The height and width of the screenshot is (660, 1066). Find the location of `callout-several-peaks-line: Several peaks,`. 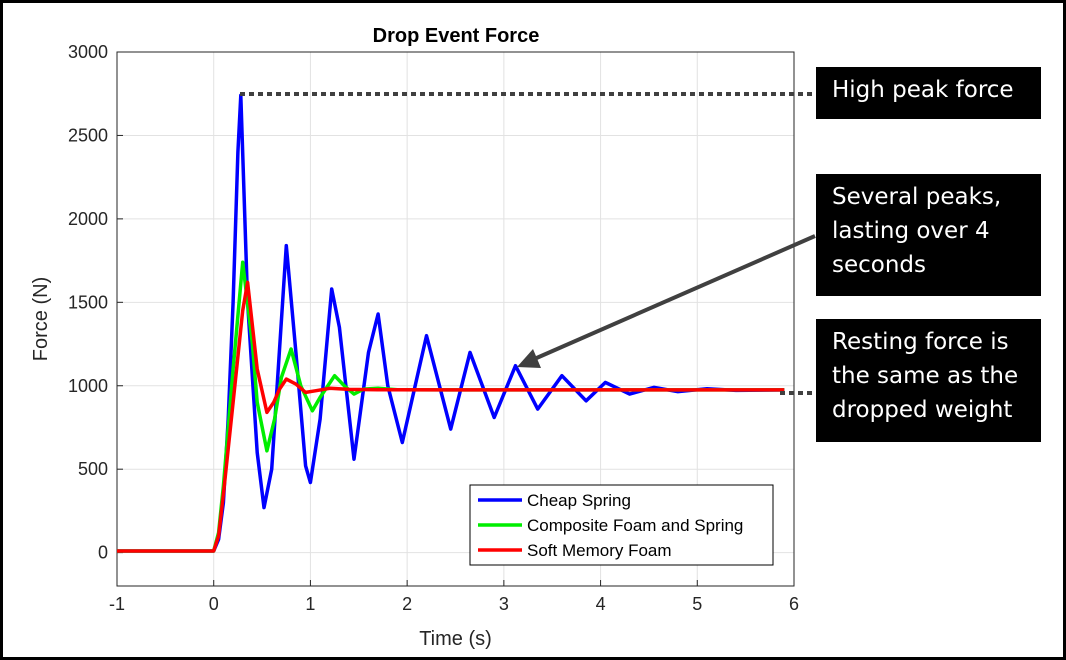

callout-several-peaks-line: Several peaks, is located at coordinates (917, 197).